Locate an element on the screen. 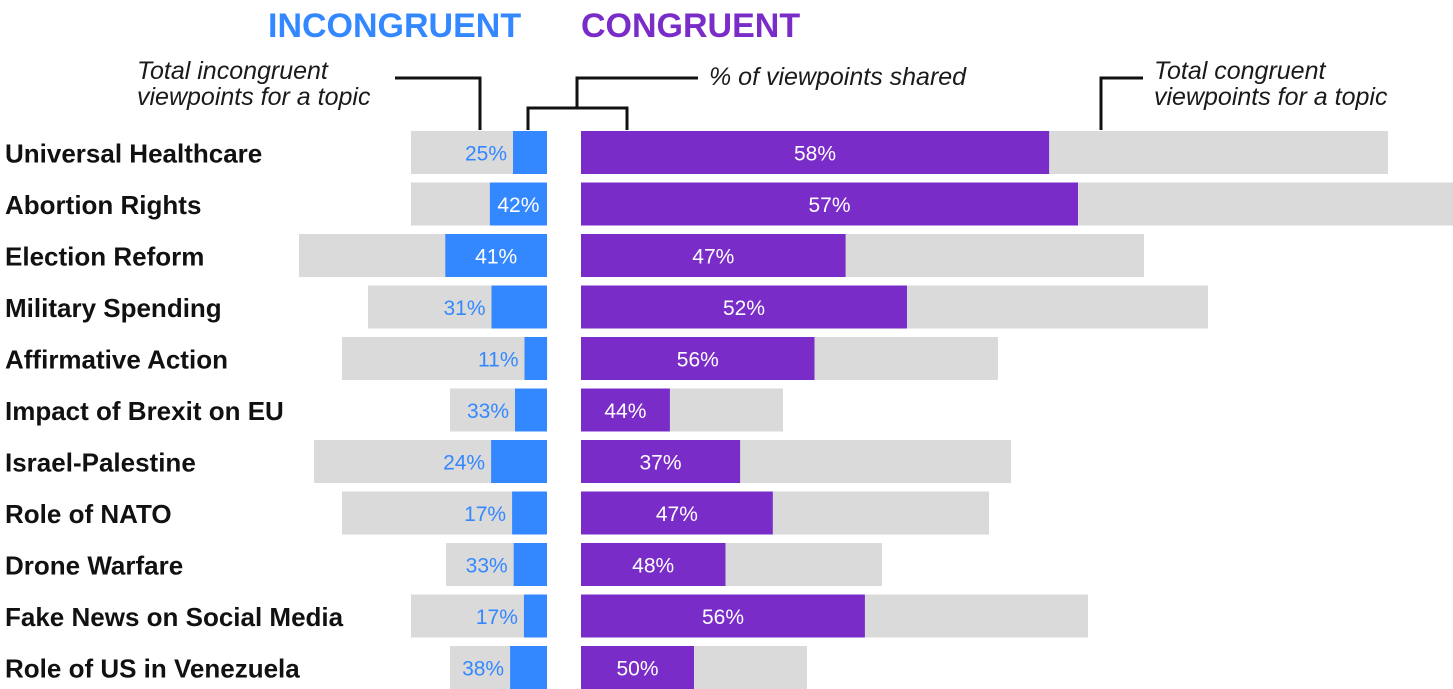 This screenshot has height=689, width=1453. congruent-header: CONGRUENT is located at coordinates (690, 26).